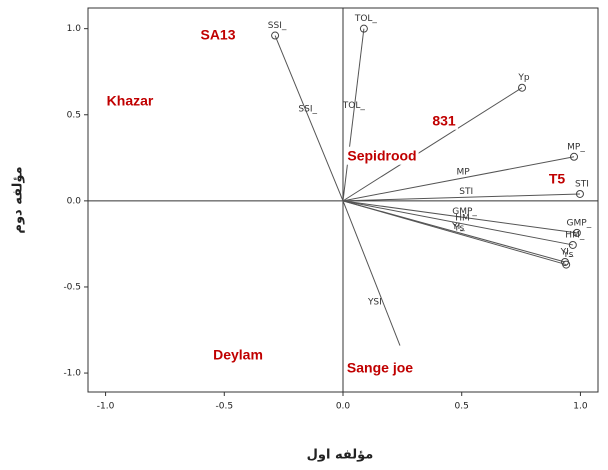  What do you see at coordinates (523, 78) in the screenshot?
I see `point-label: Yp` at bounding box center [523, 78].